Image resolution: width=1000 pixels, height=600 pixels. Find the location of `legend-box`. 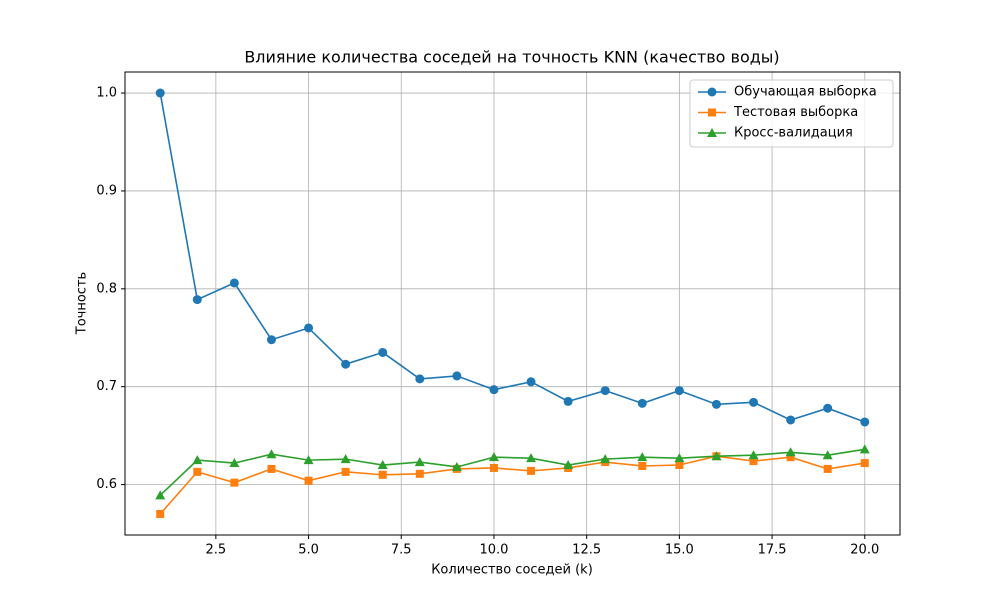

legend-box is located at coordinates (791, 113).